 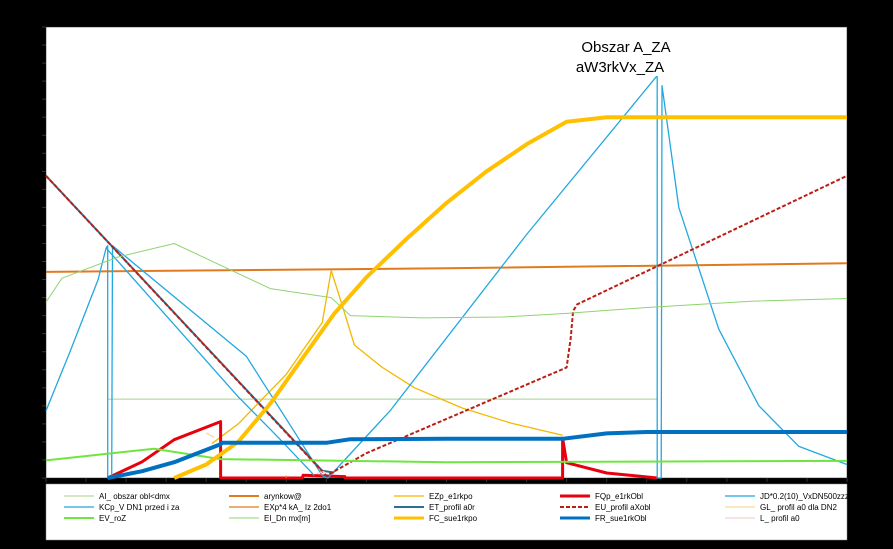 What do you see at coordinates (620, 67) in the screenshot?
I see `chart-subtitle: aW3rkVx_ZA` at bounding box center [620, 67].